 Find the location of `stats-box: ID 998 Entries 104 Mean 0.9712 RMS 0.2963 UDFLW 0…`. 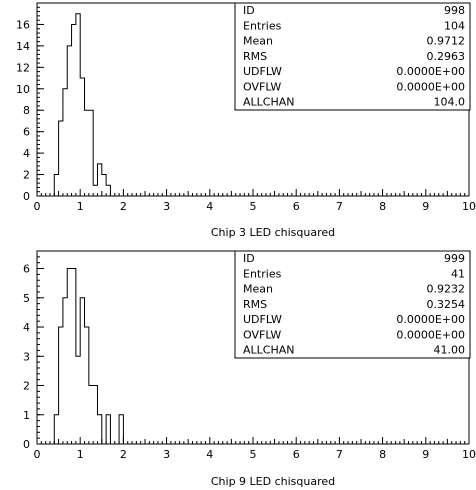

stats-box: ID 998 Entries 104 Mean 0.9712 RMS 0.2963 UDFLW 0… is located at coordinates (352, 56).